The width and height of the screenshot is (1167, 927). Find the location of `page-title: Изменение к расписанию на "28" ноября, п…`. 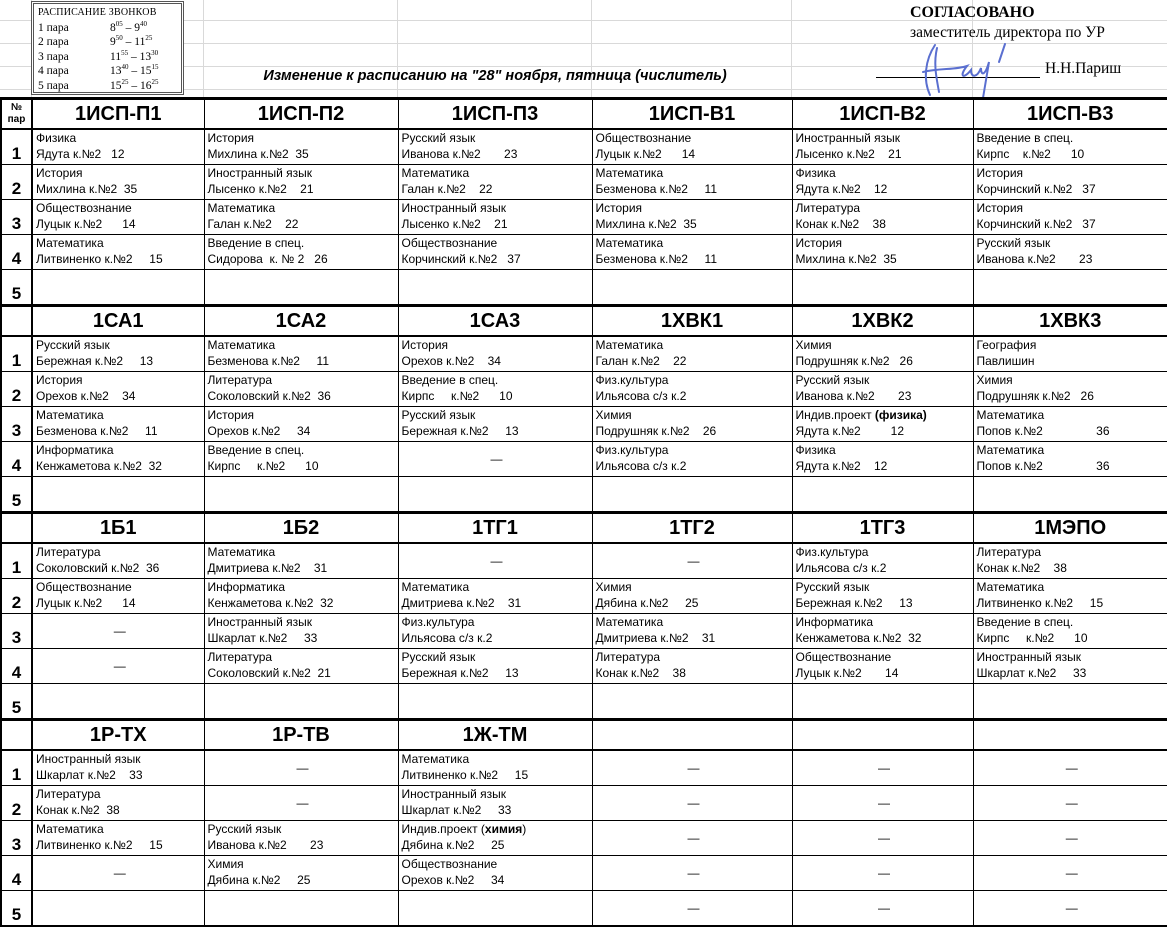

page-title: Изменение к расписанию на "28" ноября, п… is located at coordinates (495, 76).